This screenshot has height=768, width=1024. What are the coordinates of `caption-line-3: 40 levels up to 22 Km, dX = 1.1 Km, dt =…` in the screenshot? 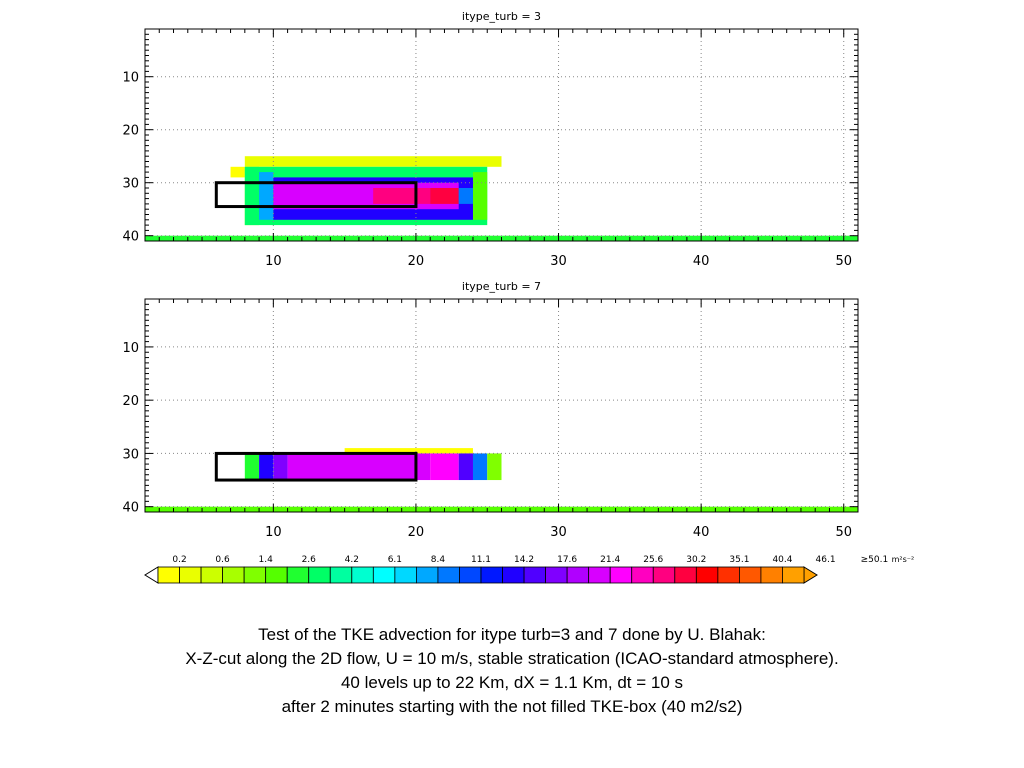 It's located at (512, 682).